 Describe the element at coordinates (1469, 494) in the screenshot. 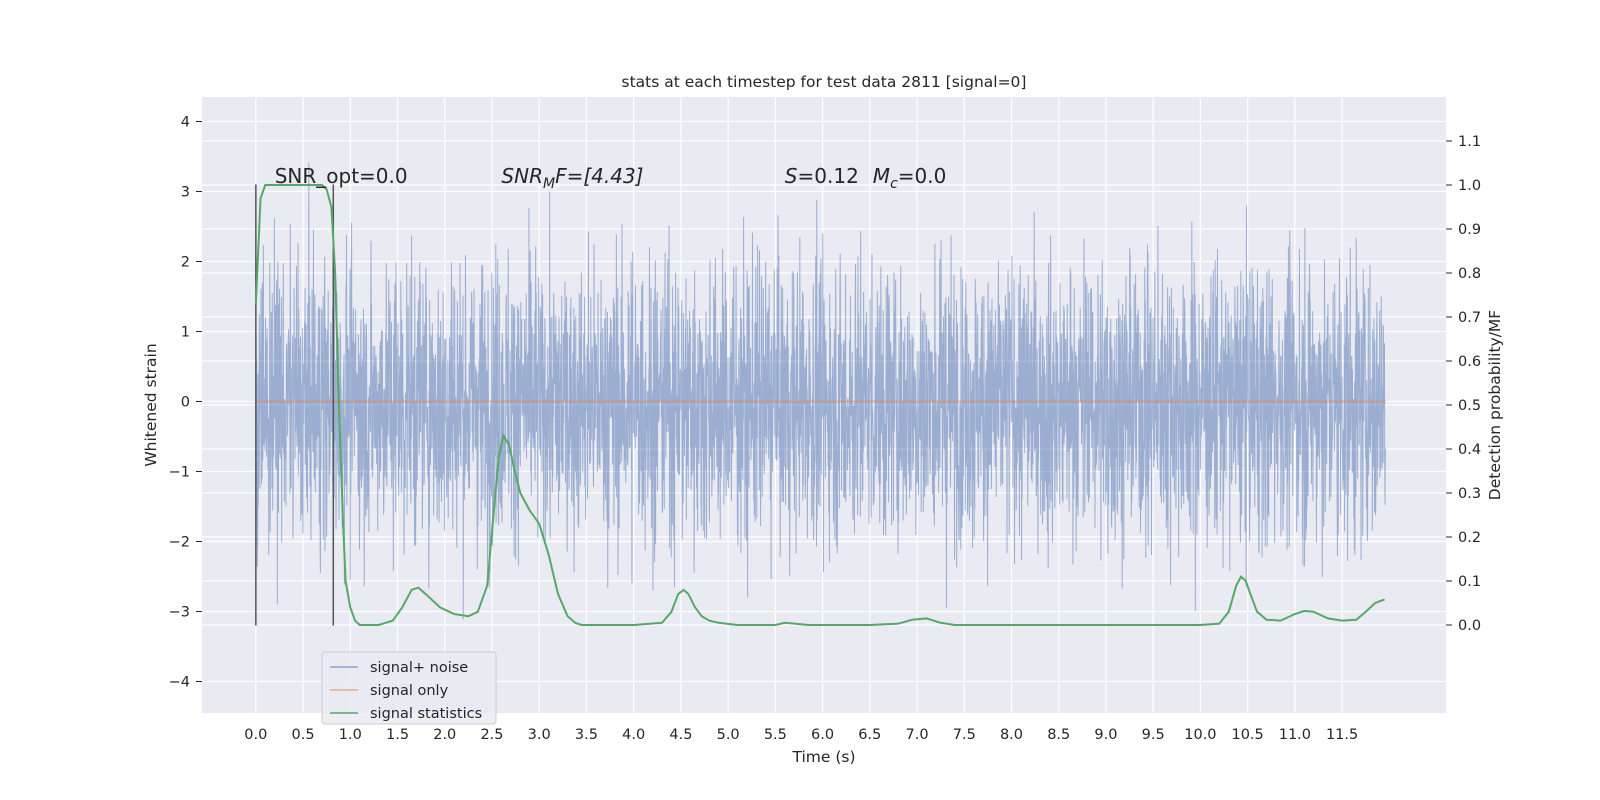

I see `y-right-tick-label-3: 0.3` at that location.